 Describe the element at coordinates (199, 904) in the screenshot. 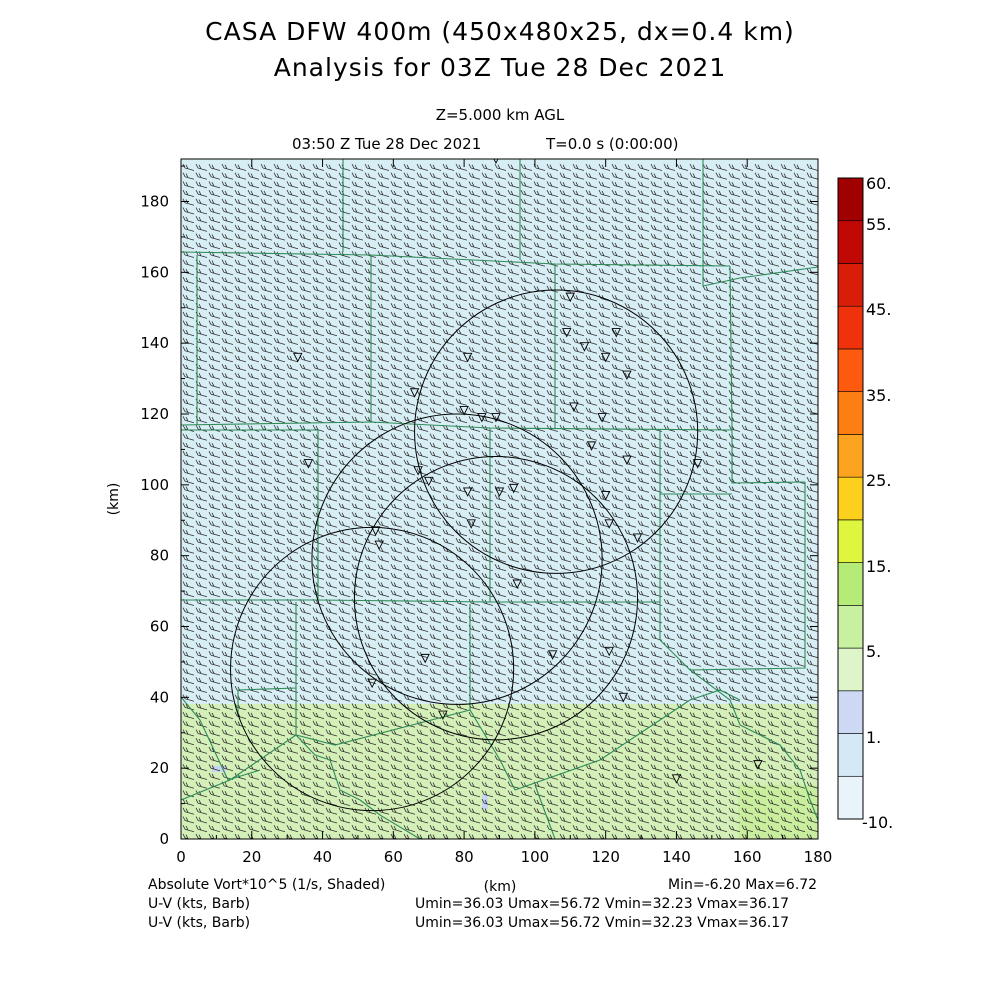

I see `field-description-wind-1: U-V (kts, Barb)` at that location.